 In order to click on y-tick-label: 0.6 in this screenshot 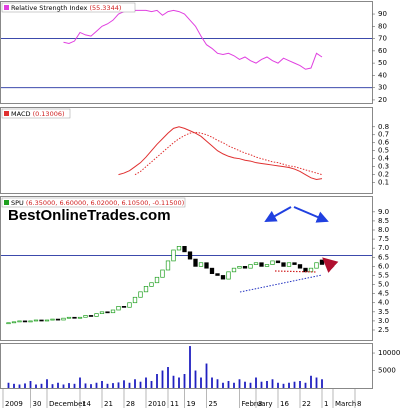, I will do `click(384, 143)`.